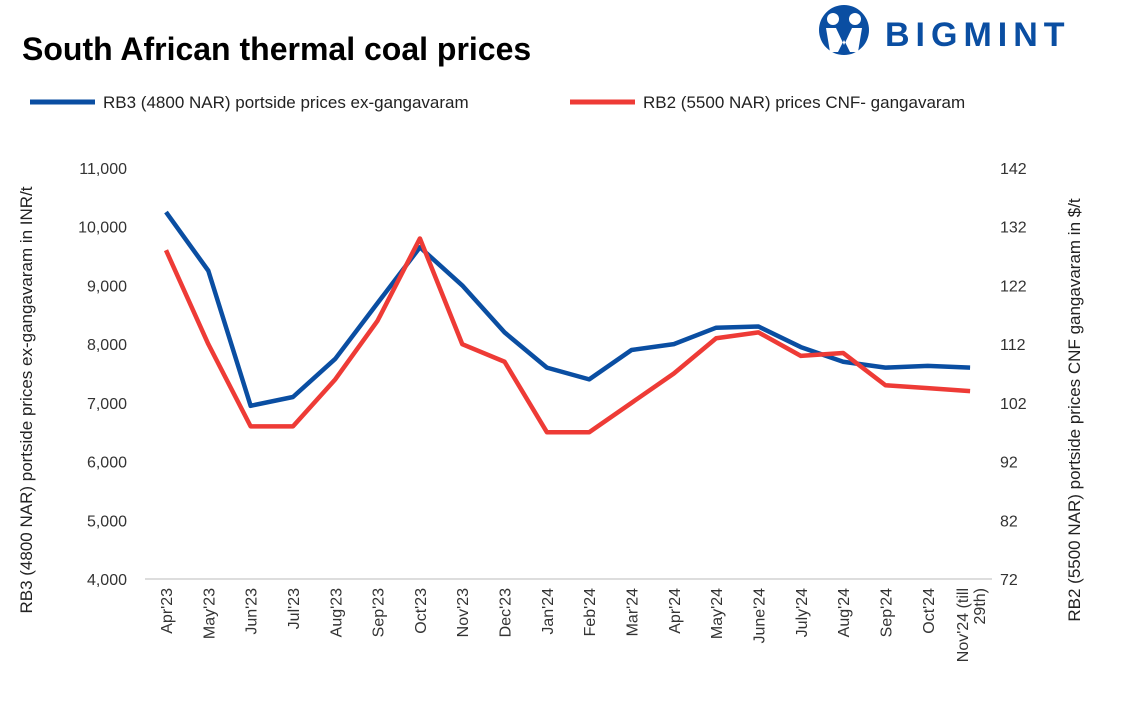  Describe the element at coordinates (844, 612) in the screenshot. I see `x-tick-label: Aug'24` at that location.